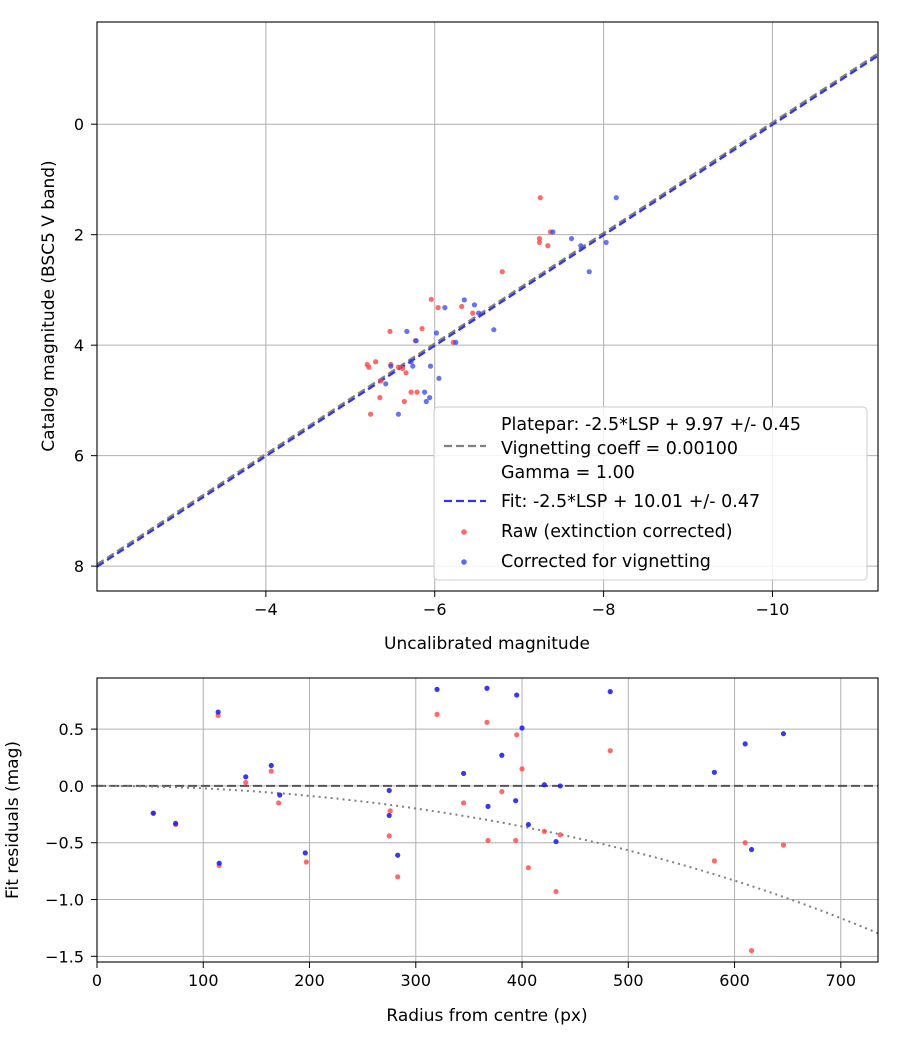 The width and height of the screenshot is (900, 1050). I want to click on bottom-x-tick-label: 300, so click(416, 980).